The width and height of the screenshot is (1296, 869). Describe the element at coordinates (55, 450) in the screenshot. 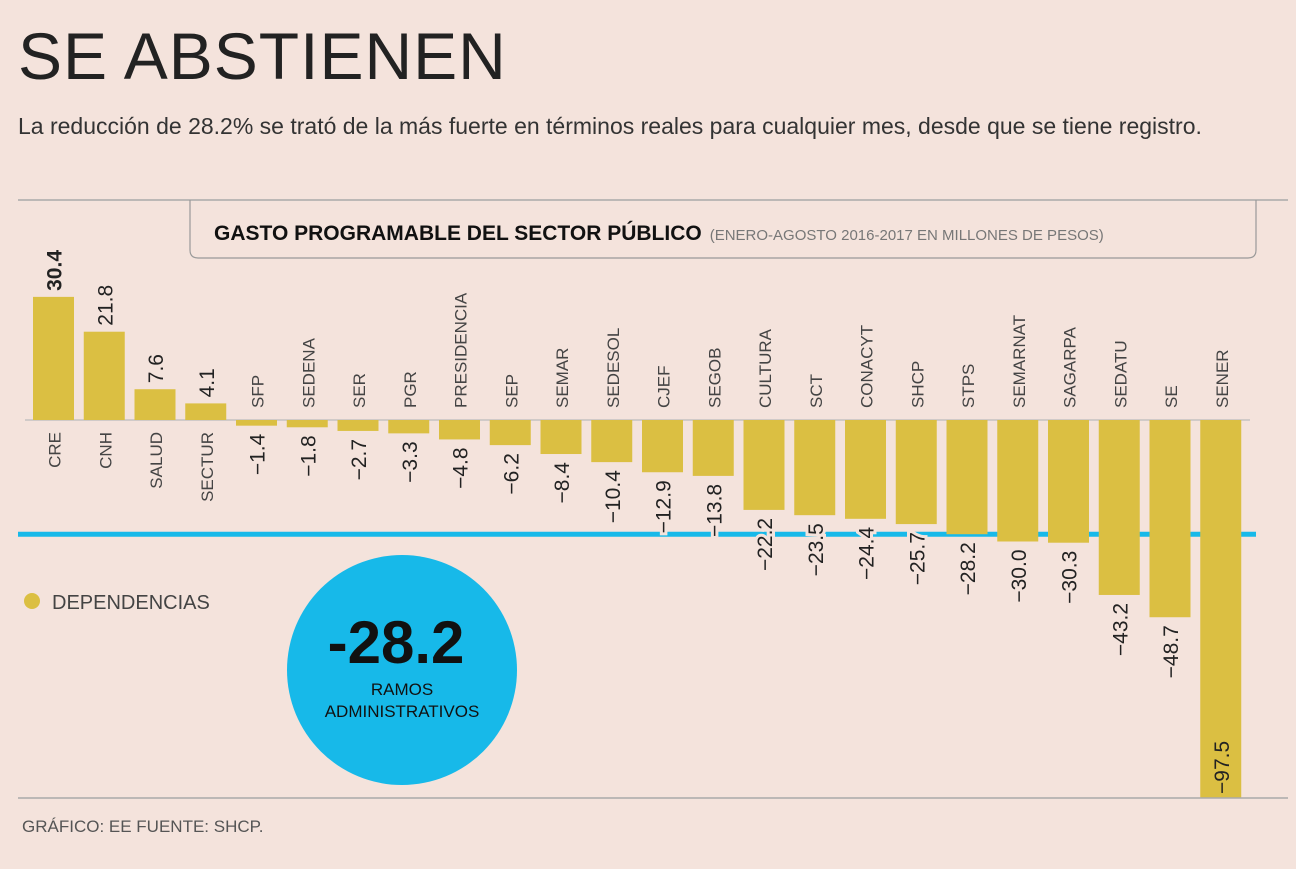

I see `category-label: CRE` at that location.